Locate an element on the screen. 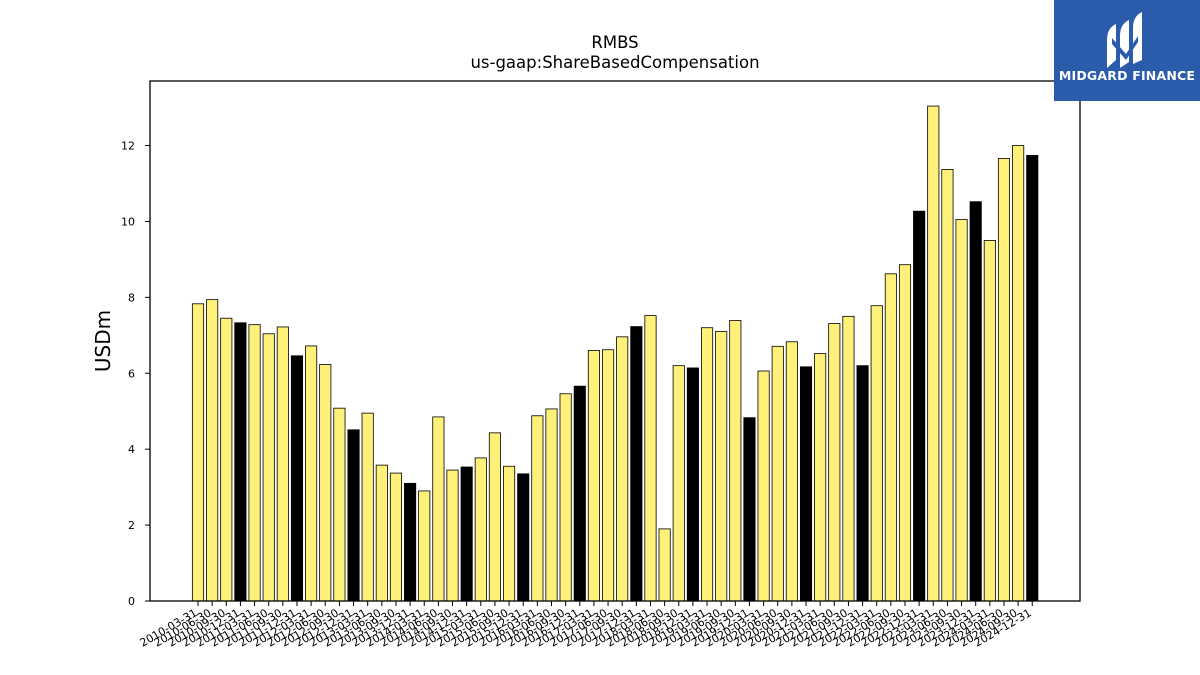  y-tick-label: 8 is located at coordinates (131, 297).